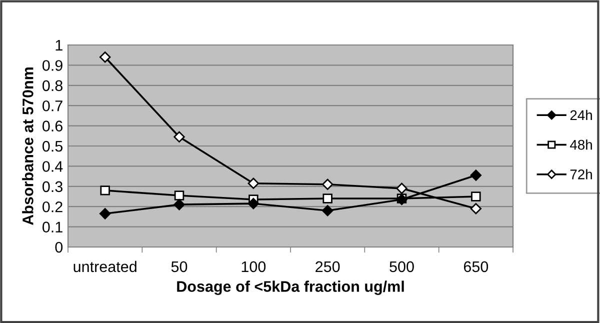  What do you see at coordinates (581, 115) in the screenshot?
I see `legend-label: 24h` at bounding box center [581, 115].